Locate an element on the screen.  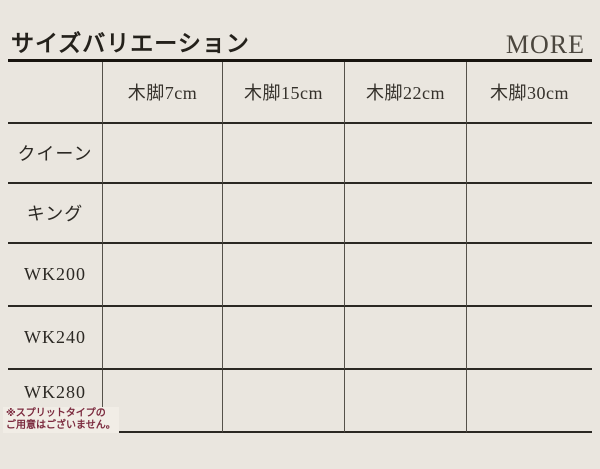
row-label-wk240: WK240 is located at coordinates (55, 338).